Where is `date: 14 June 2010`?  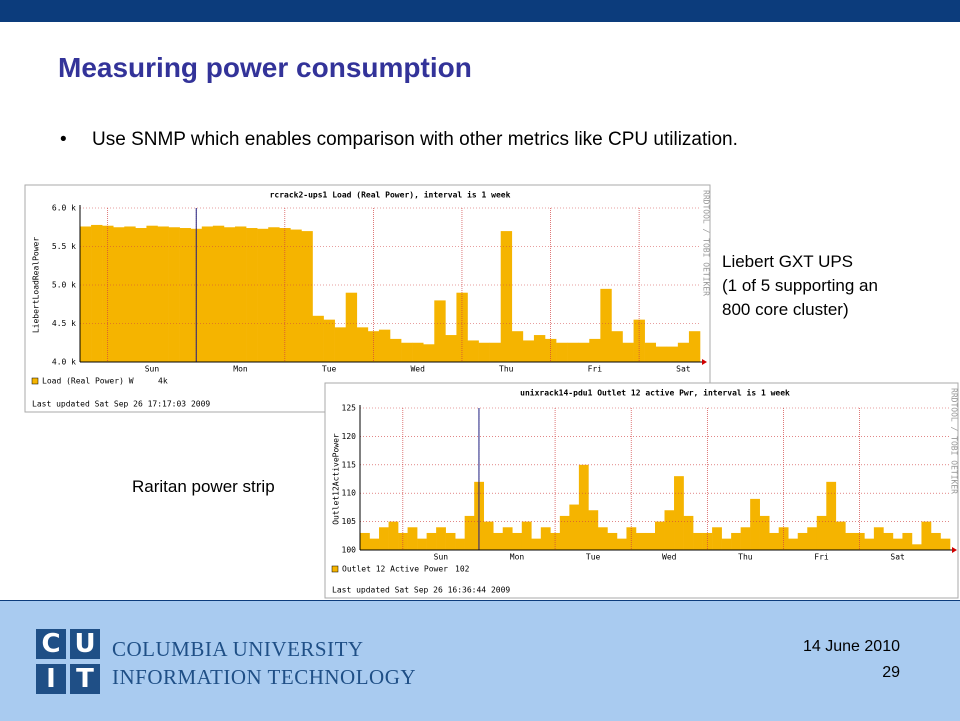
date: 14 June 2010 is located at coordinates (851, 646).